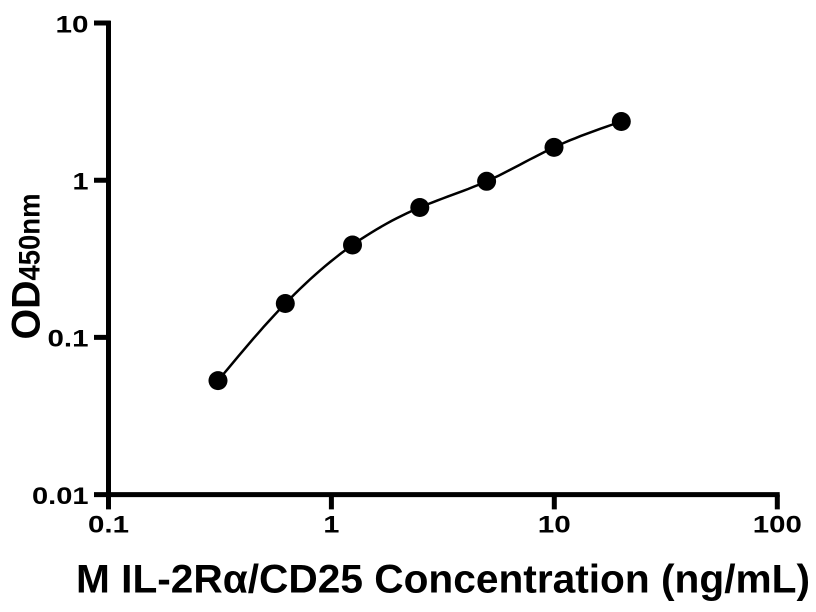 This screenshot has height=612, width=816. Describe the element at coordinates (60, 496) in the screenshot. I see `svg-text: 0.01` at that location.